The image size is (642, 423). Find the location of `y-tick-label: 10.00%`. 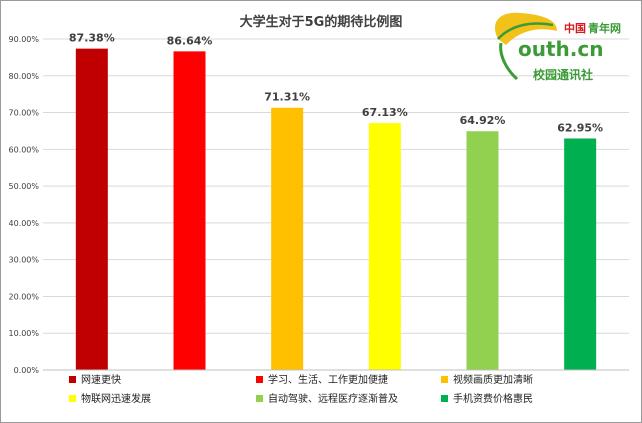

y-tick-label: 10.00% is located at coordinates (23, 333).